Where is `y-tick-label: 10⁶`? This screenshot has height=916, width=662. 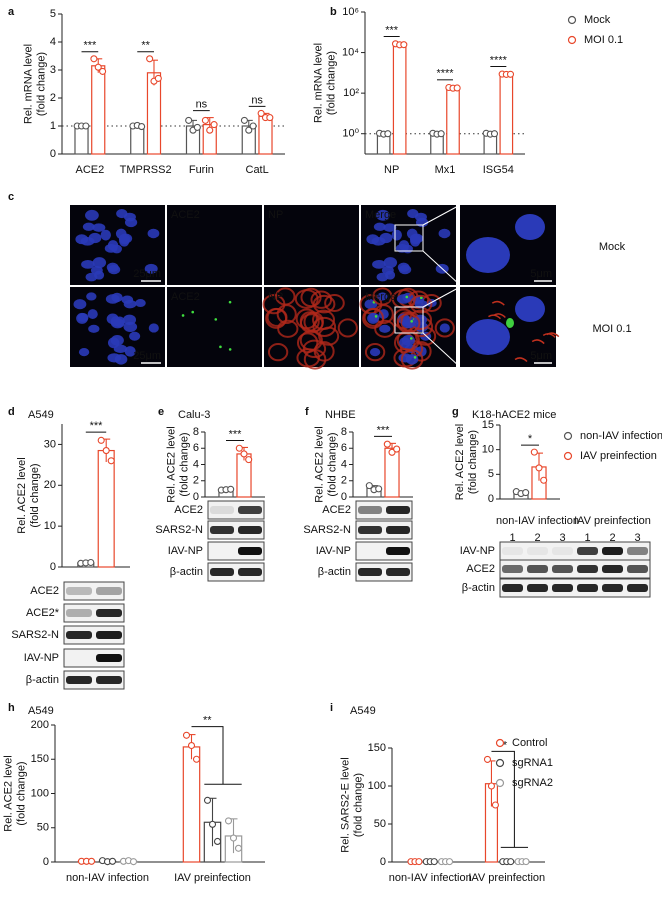 y-tick-label: 10⁶ is located at coordinates (350, 12).